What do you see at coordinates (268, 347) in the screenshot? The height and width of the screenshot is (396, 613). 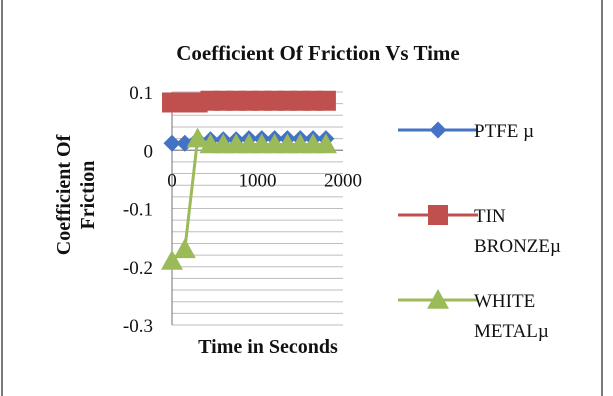 I see `x-axis-title: Time in Seconds` at bounding box center [268, 347].